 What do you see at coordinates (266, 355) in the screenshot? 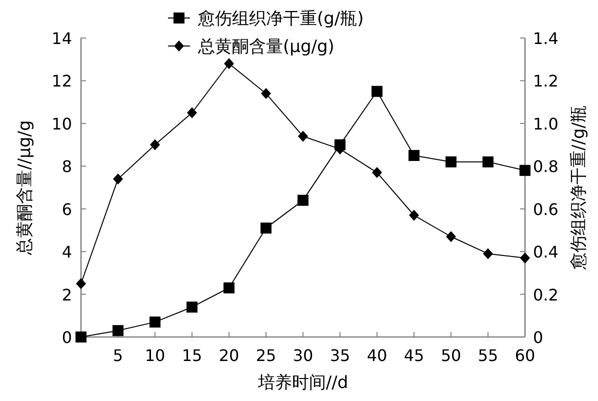
I see `x-tick-label: 25` at bounding box center [266, 355].